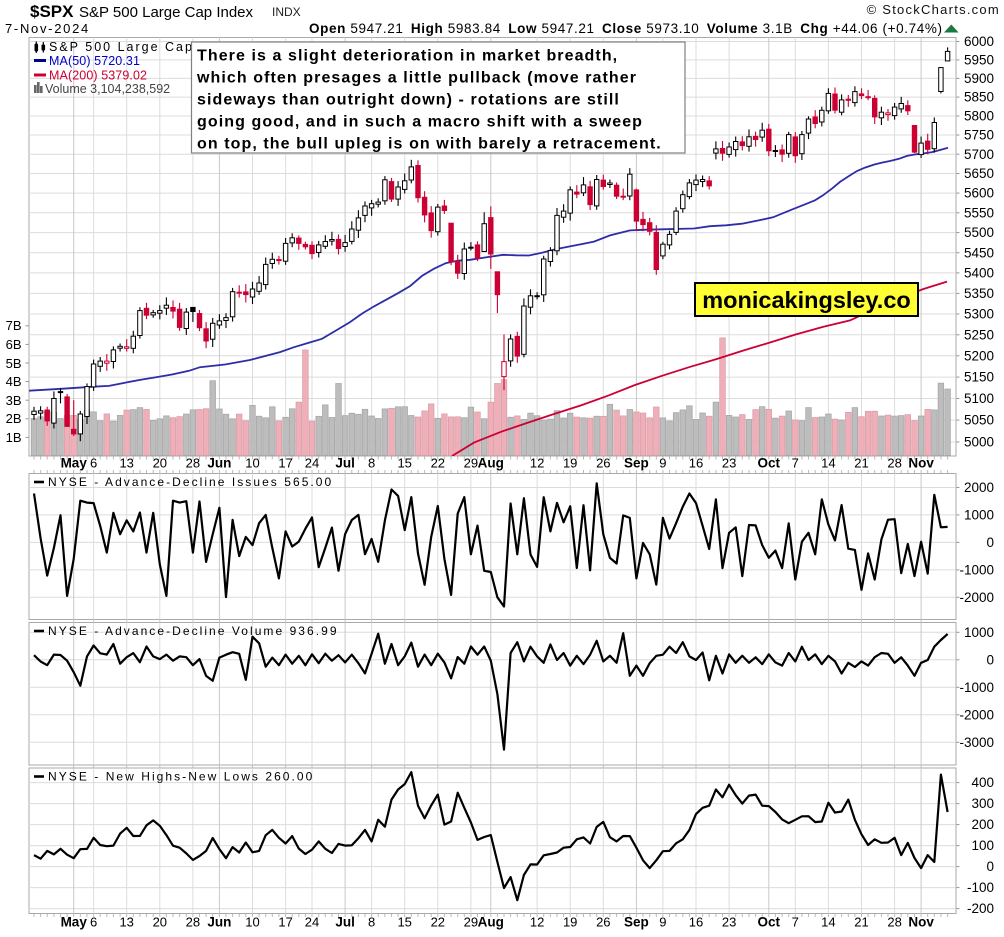 The width and height of the screenshot is (1004, 937). Describe the element at coordinates (976, 742) in the screenshot. I see `svg-text: -3000` at that location.